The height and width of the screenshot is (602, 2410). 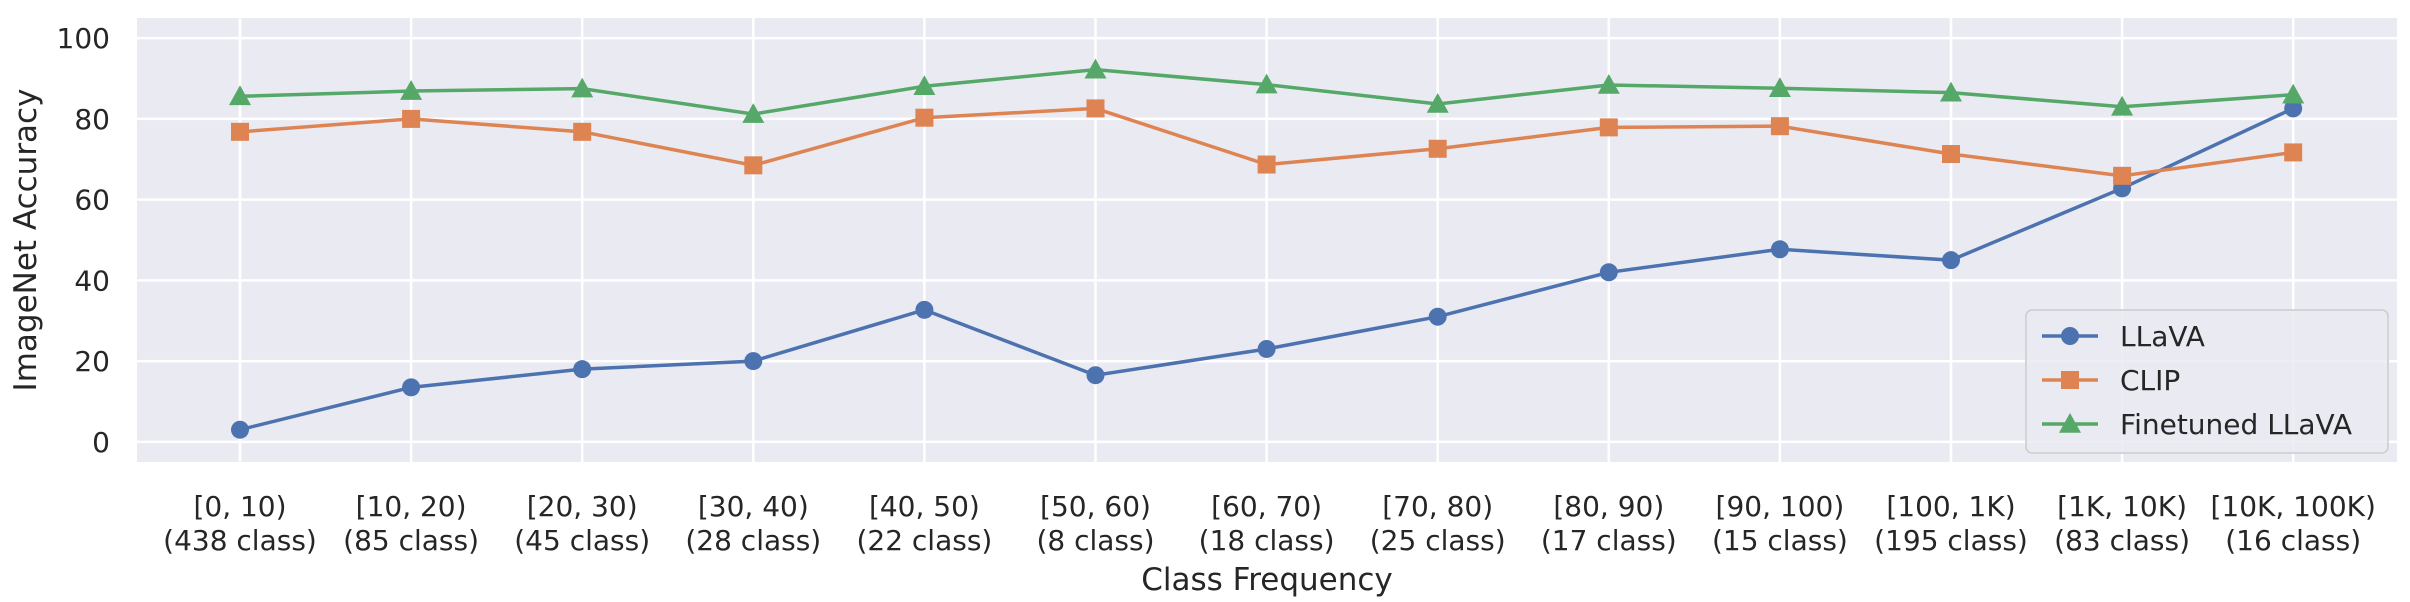 I want to click on legend-label: CLIP, so click(x=2150, y=380).